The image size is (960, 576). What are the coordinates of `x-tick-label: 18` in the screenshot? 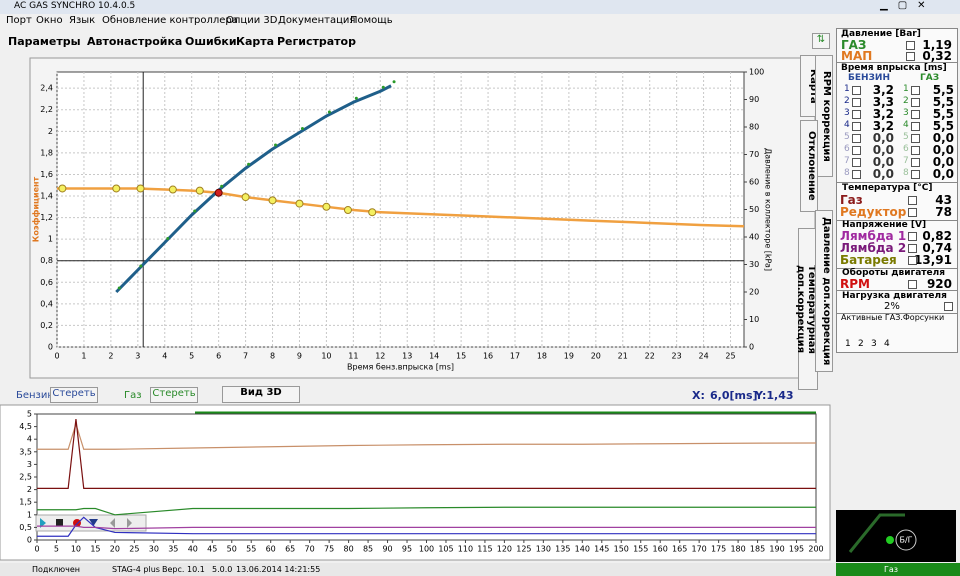 It's located at (542, 356).